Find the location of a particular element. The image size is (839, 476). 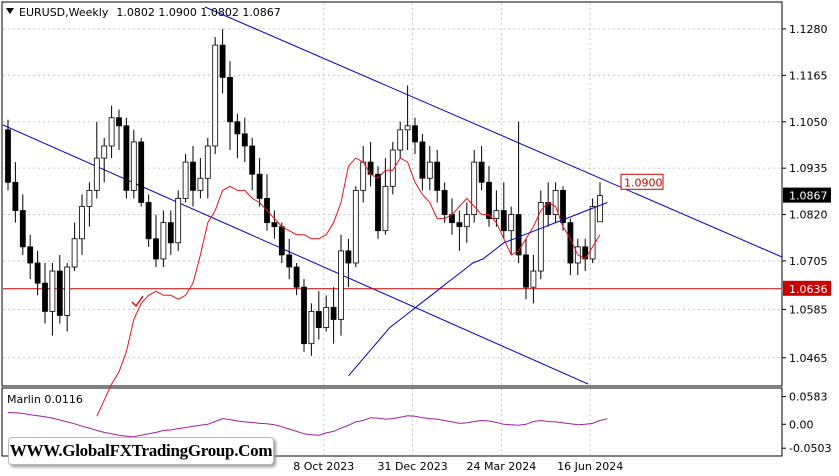

current-price-label: 1.0867 is located at coordinates (808, 196).